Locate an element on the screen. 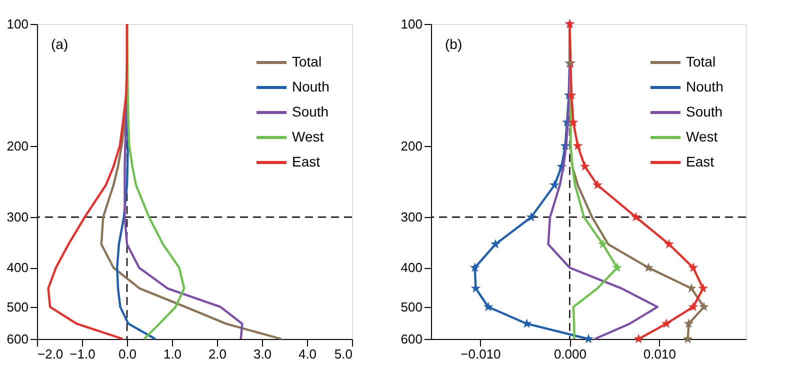 The width and height of the screenshot is (789, 365). x-tick-label: 0.0 is located at coordinates (127, 354).